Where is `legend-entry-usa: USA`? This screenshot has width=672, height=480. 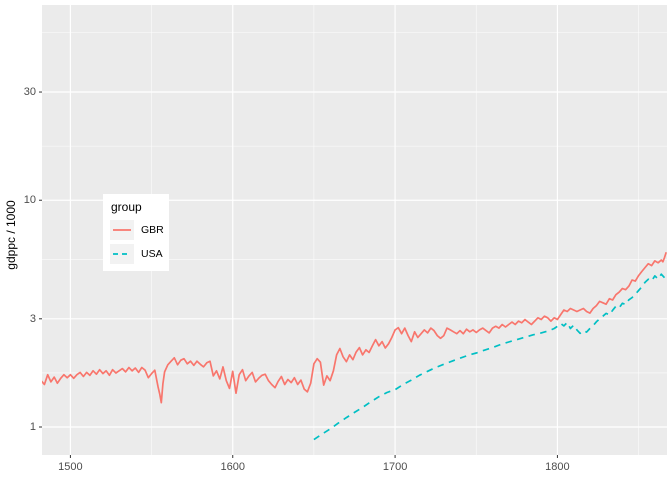
legend-entry-usa: USA is located at coordinates (139, 254).